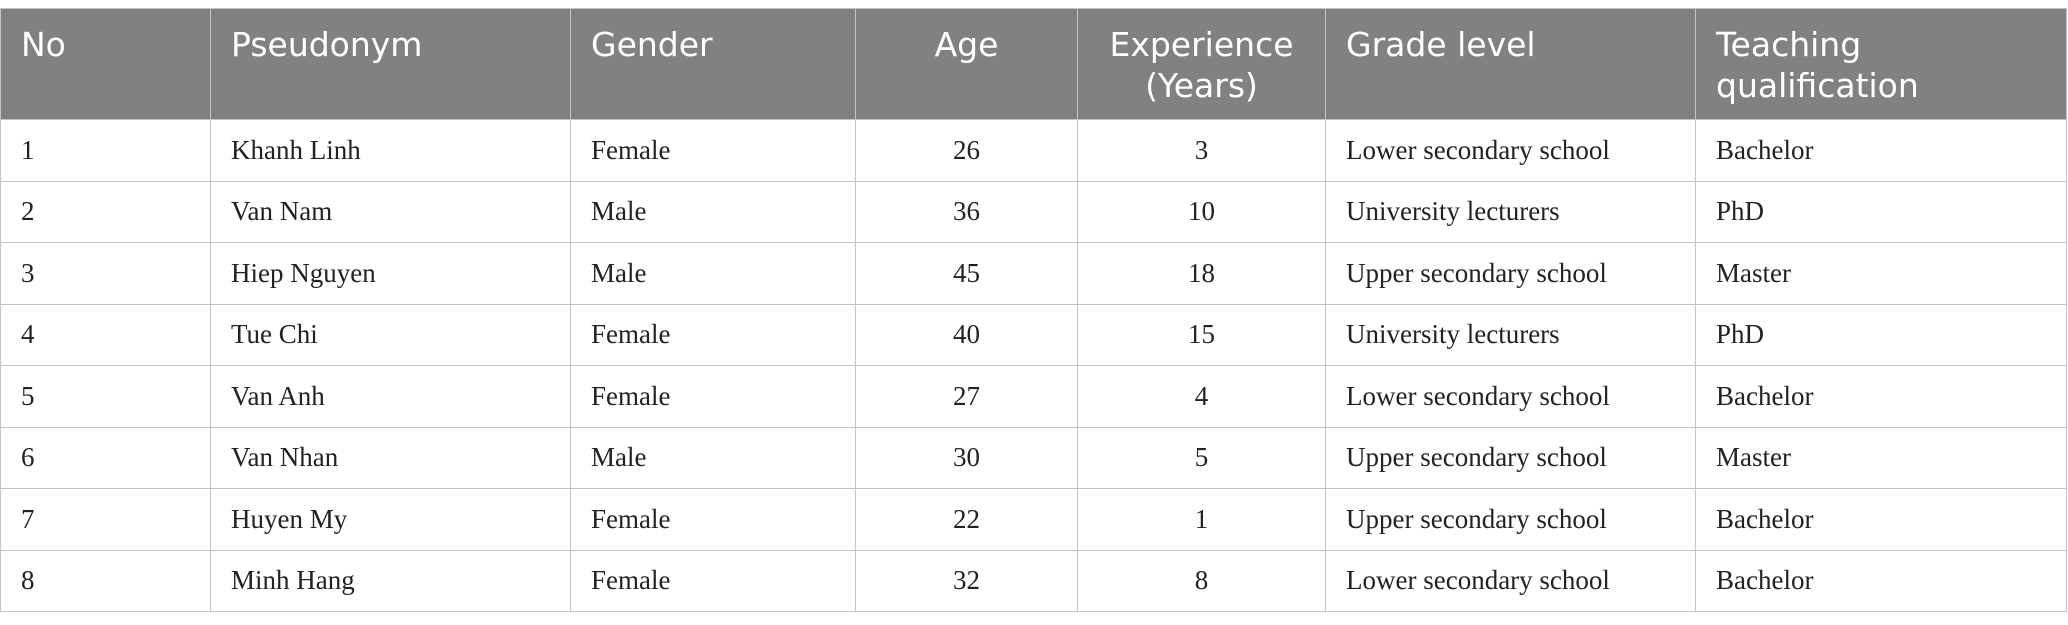  Describe the element at coordinates (966, 519) in the screenshot. I see `cell-age: 22` at that location.